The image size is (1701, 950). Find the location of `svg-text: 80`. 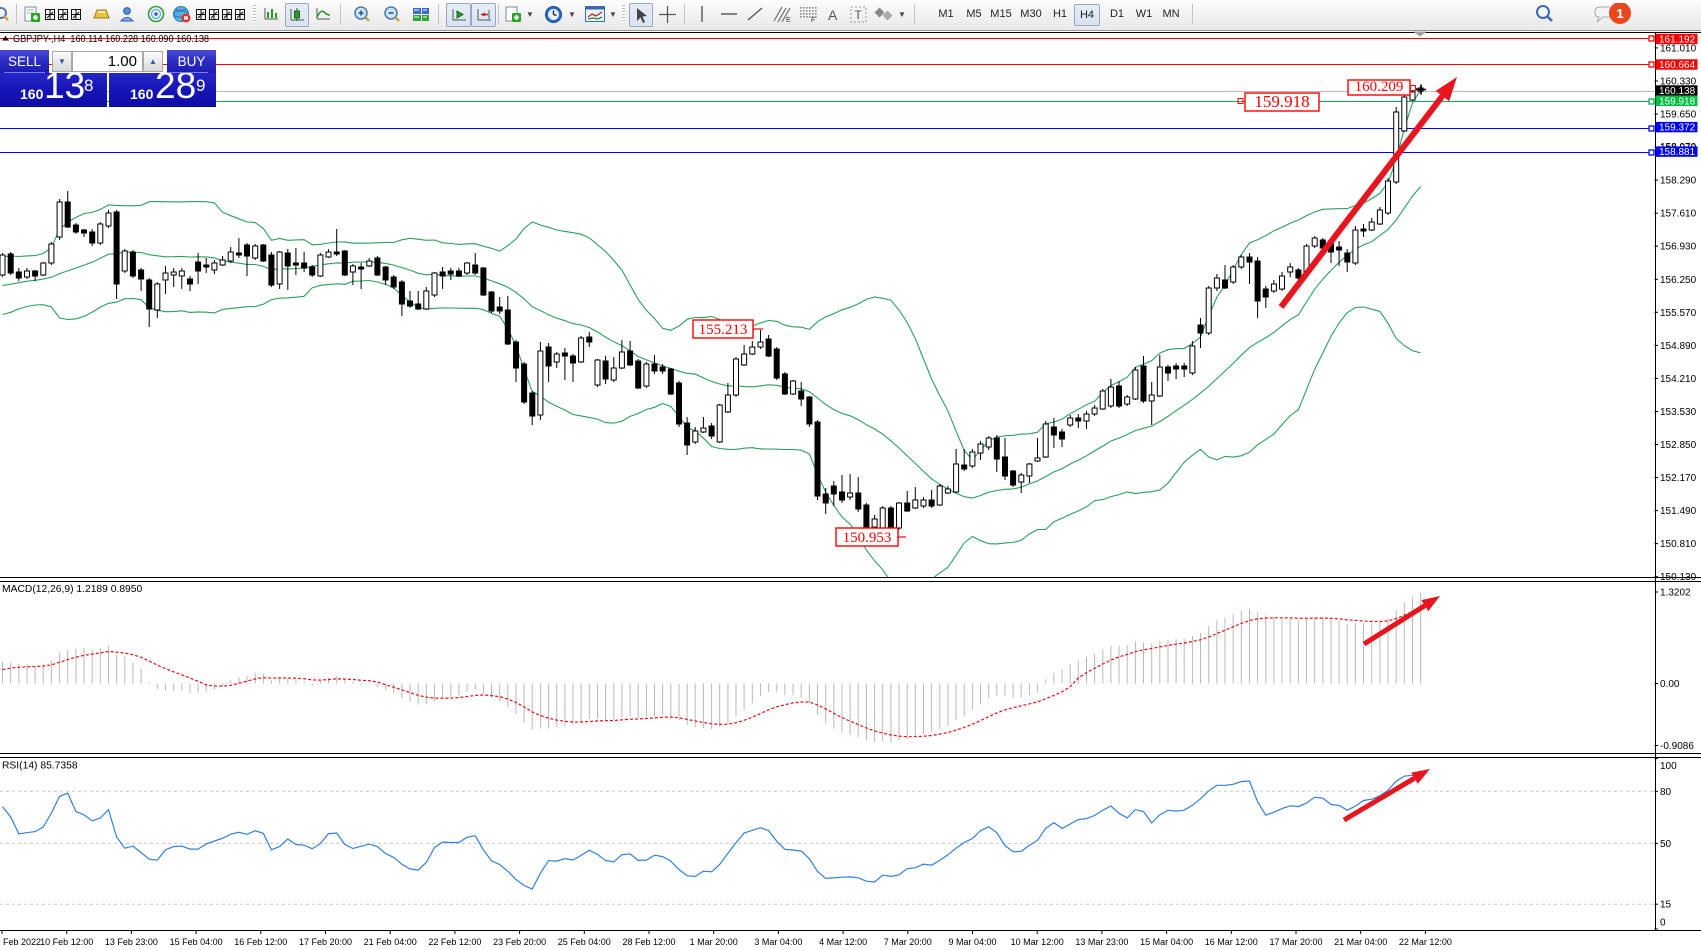

svg-text: 80 is located at coordinates (1666, 792).